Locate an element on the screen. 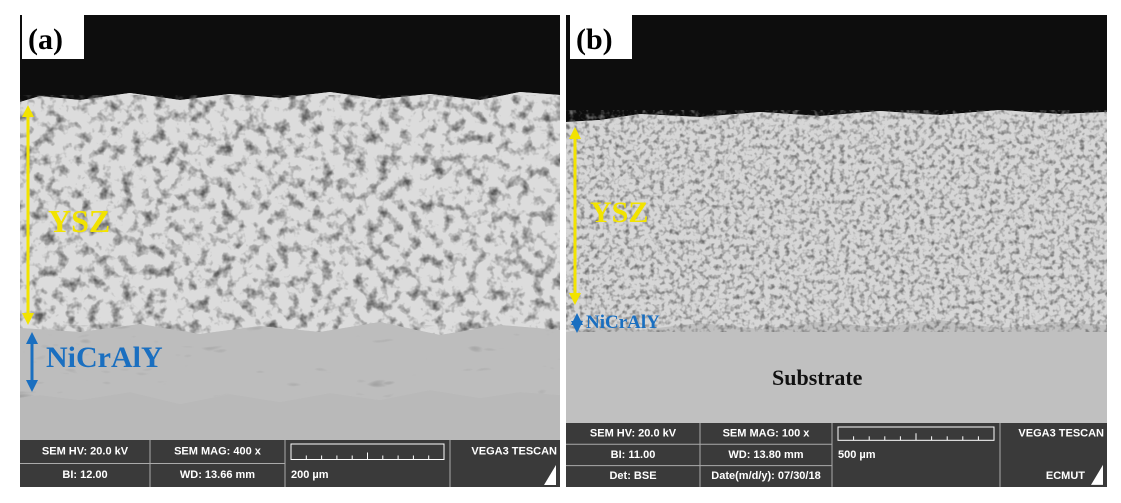 The width and height of the screenshot is (1121, 503). info-text: SEM MAG: 100 x is located at coordinates (767, 434).